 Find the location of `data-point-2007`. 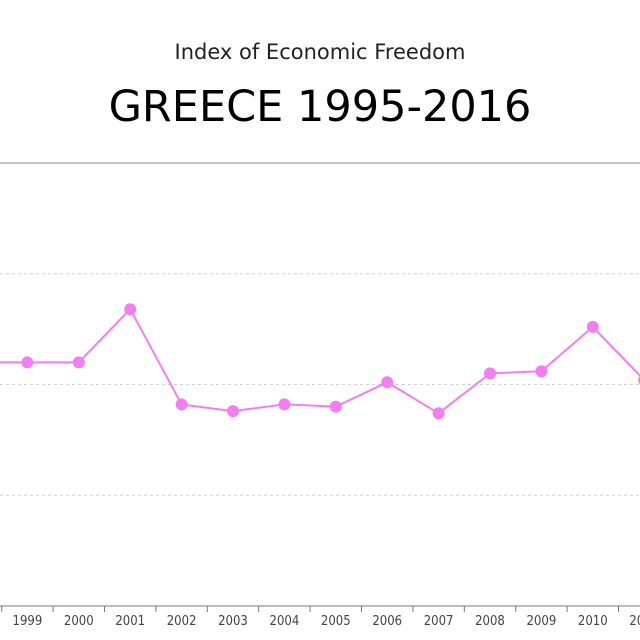

data-point-2007 is located at coordinates (438, 413).